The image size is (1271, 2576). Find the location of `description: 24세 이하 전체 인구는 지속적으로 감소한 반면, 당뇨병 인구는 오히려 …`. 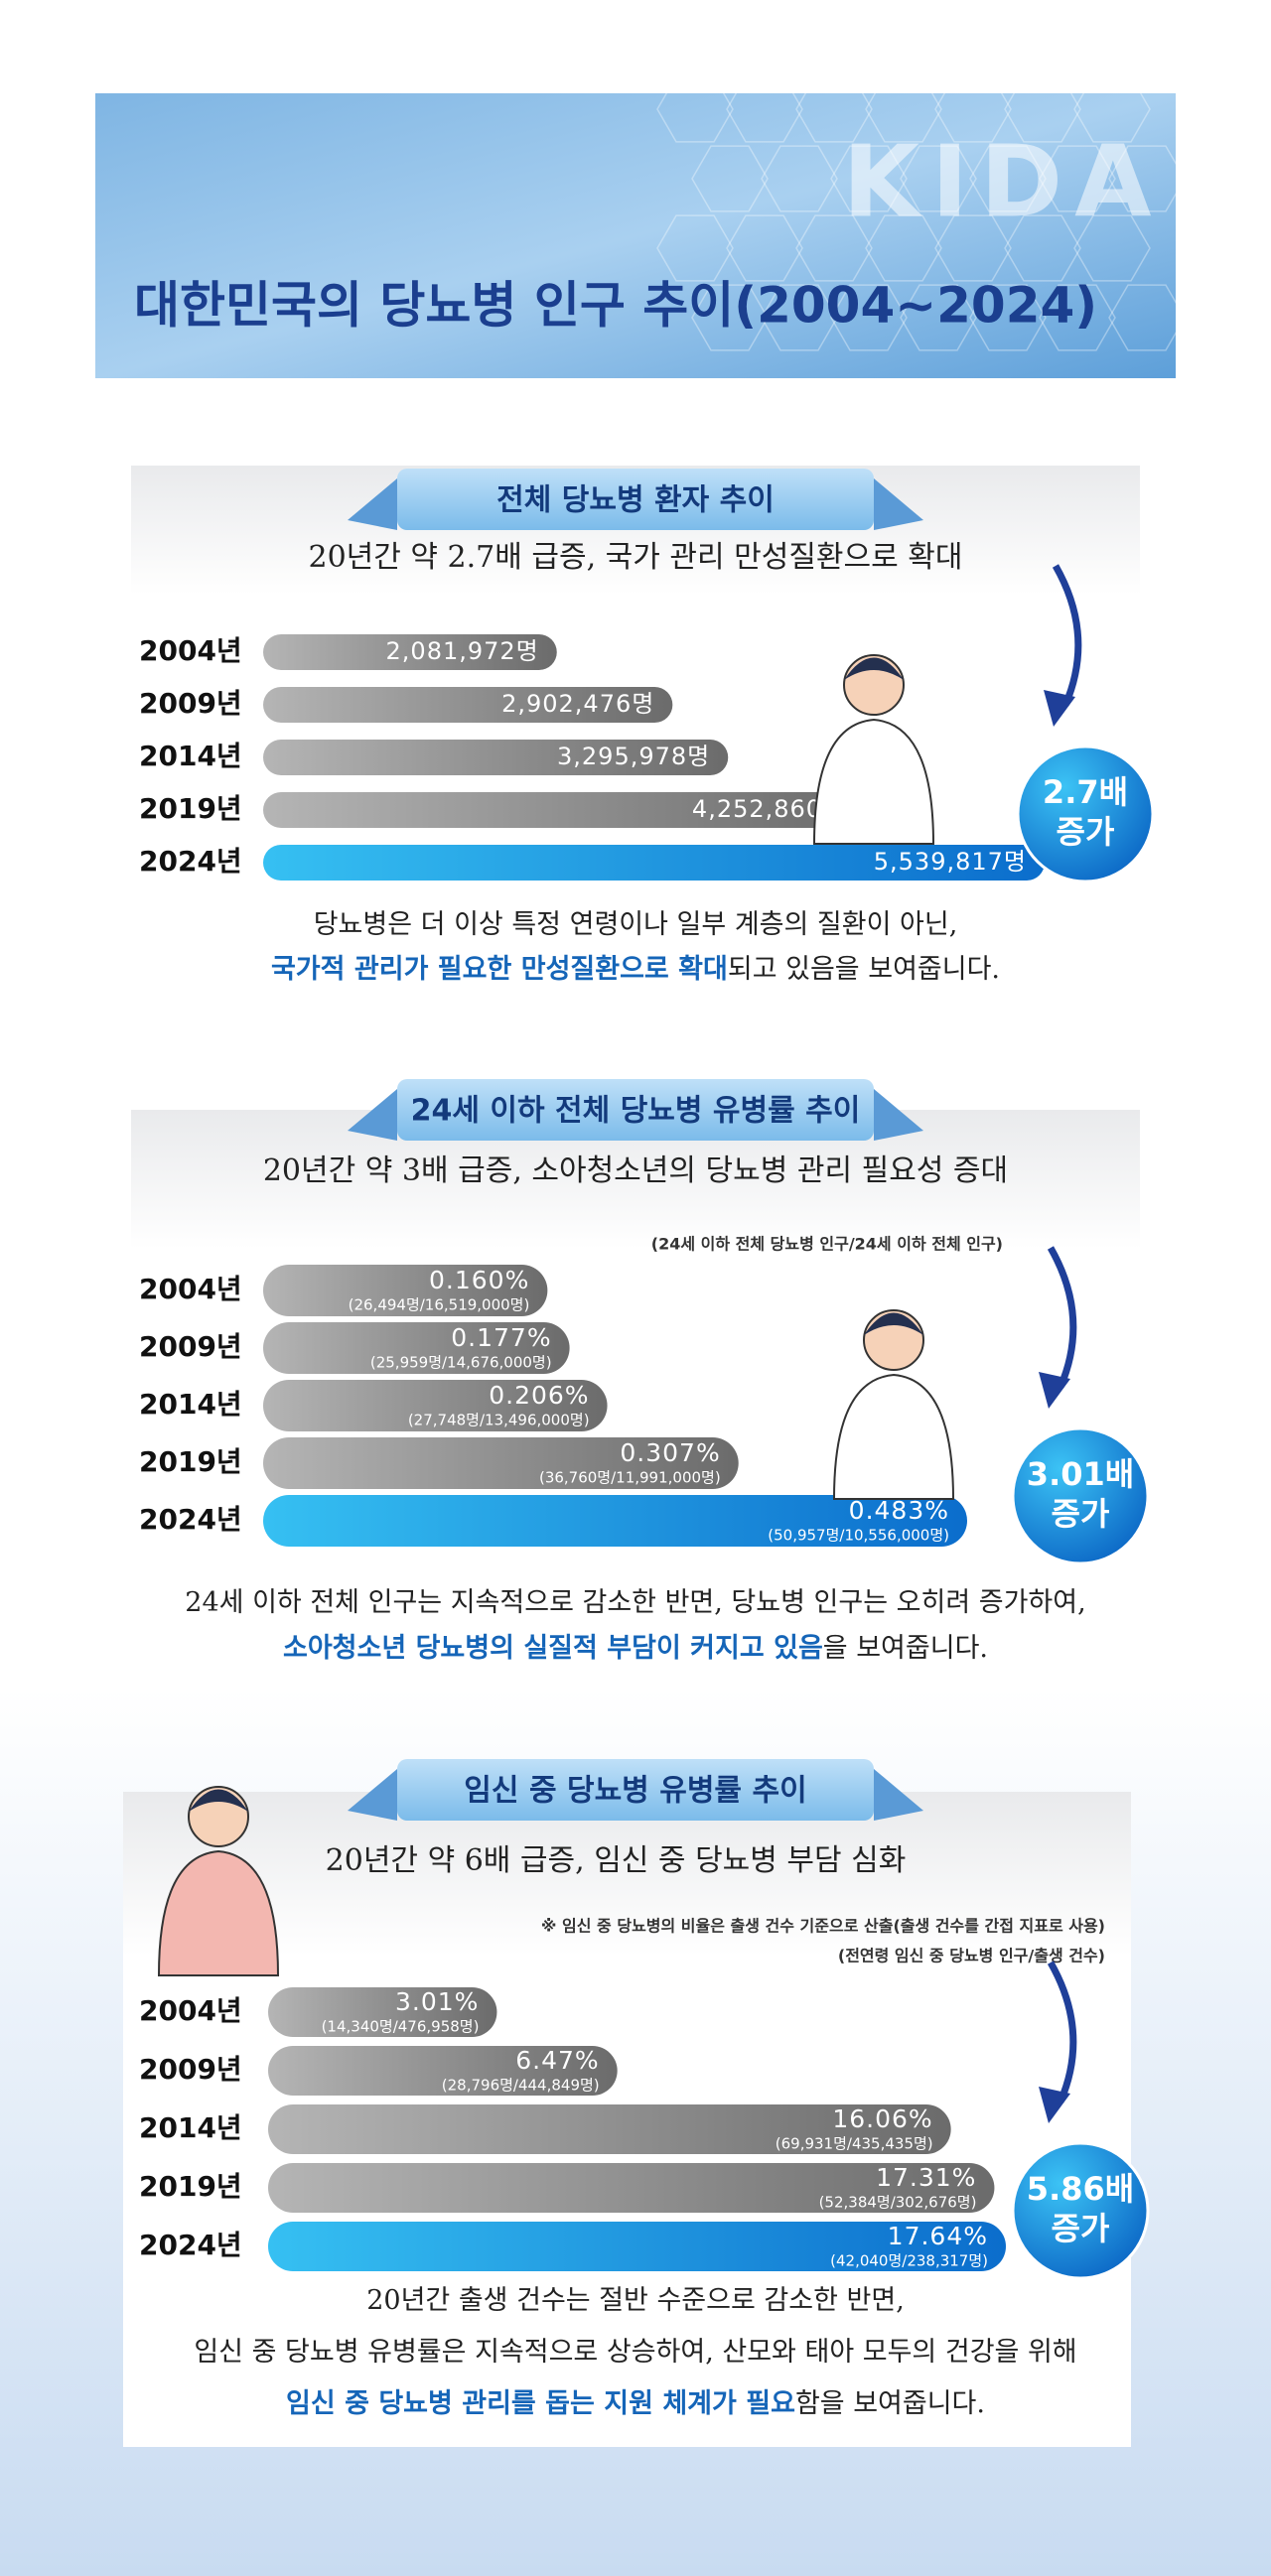

description: 24세 이하 전체 인구는 지속적으로 감소한 반면, 당뇨병 인구는 오히려 … is located at coordinates (635, 1602).